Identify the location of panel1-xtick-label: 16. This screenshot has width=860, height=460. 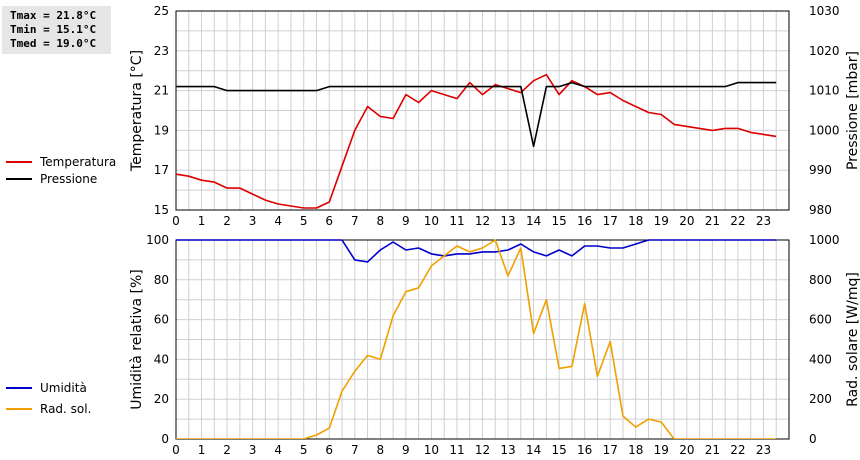
(584, 221).